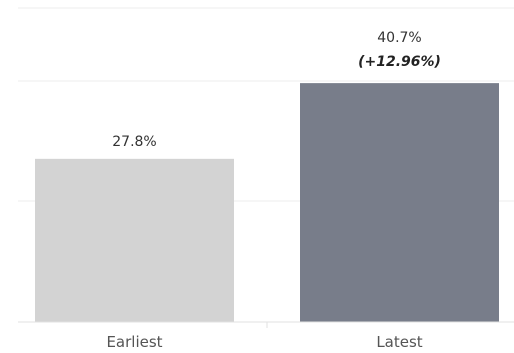 The height and width of the screenshot is (353, 514). Describe the element at coordinates (399, 342) in the screenshot. I see `category-label-latest: Latest` at that location.